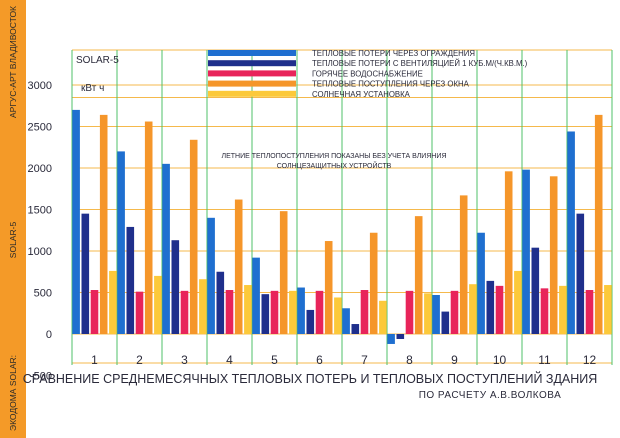 The width and height of the screenshot is (620, 438). I want to click on x-tick-label: 6, so click(319, 360).